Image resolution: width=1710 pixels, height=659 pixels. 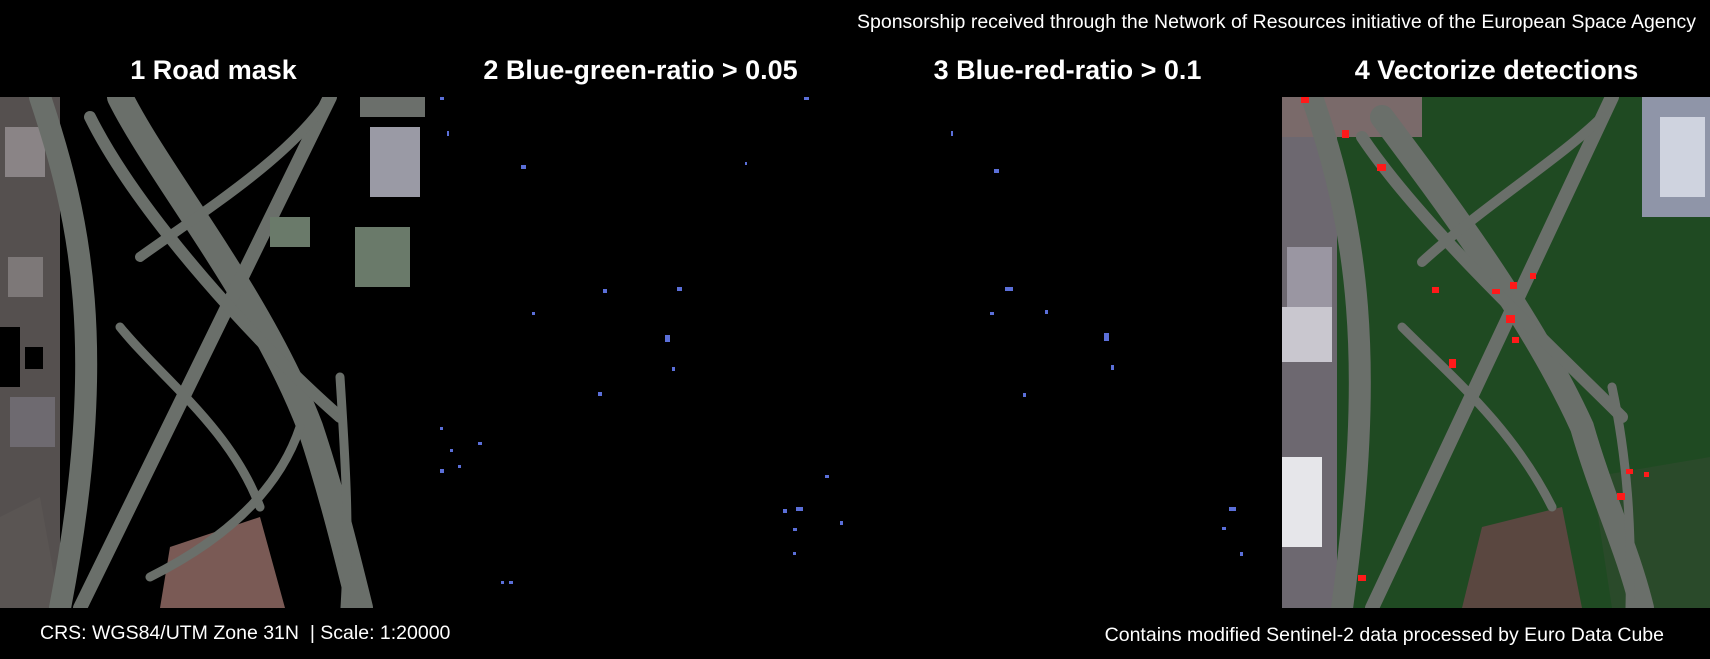 I want to click on panel-title-vectorize-detections: 4 Vectorize detections, so click(x=1496, y=70).